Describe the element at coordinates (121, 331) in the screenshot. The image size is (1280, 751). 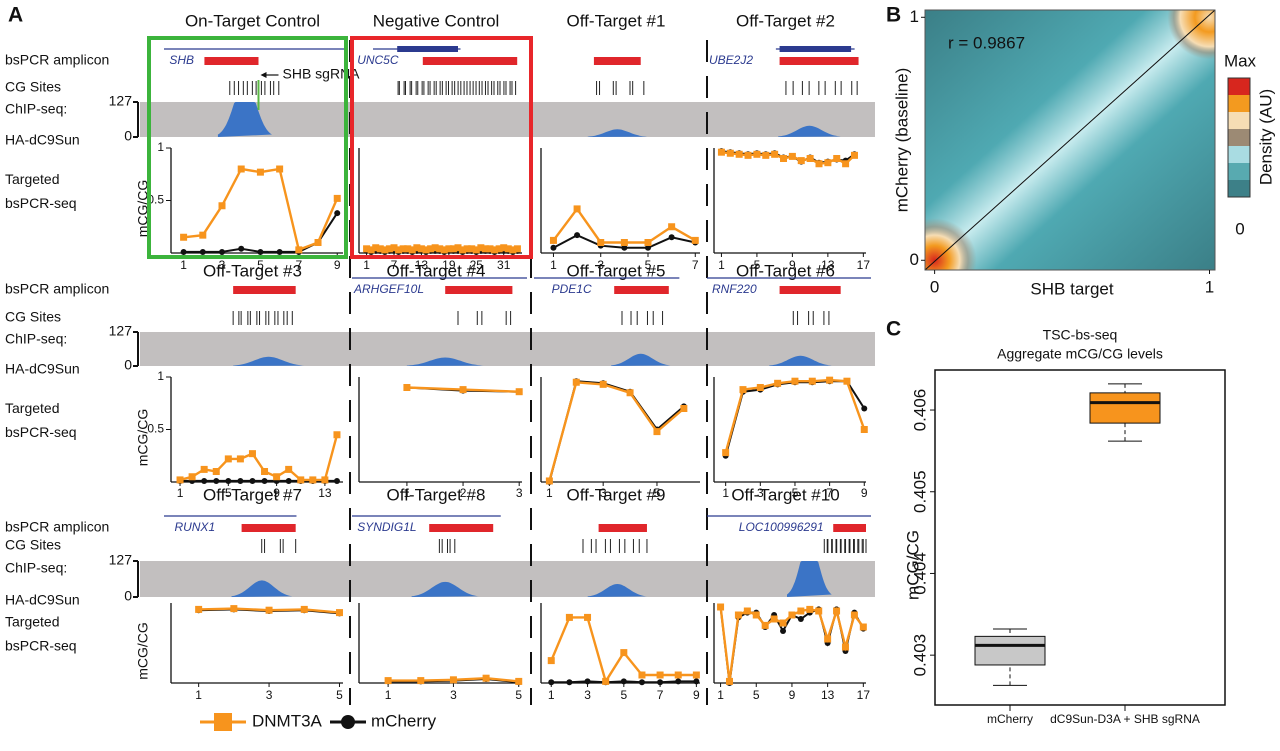
I see `chip-tick-label: 127` at that location.